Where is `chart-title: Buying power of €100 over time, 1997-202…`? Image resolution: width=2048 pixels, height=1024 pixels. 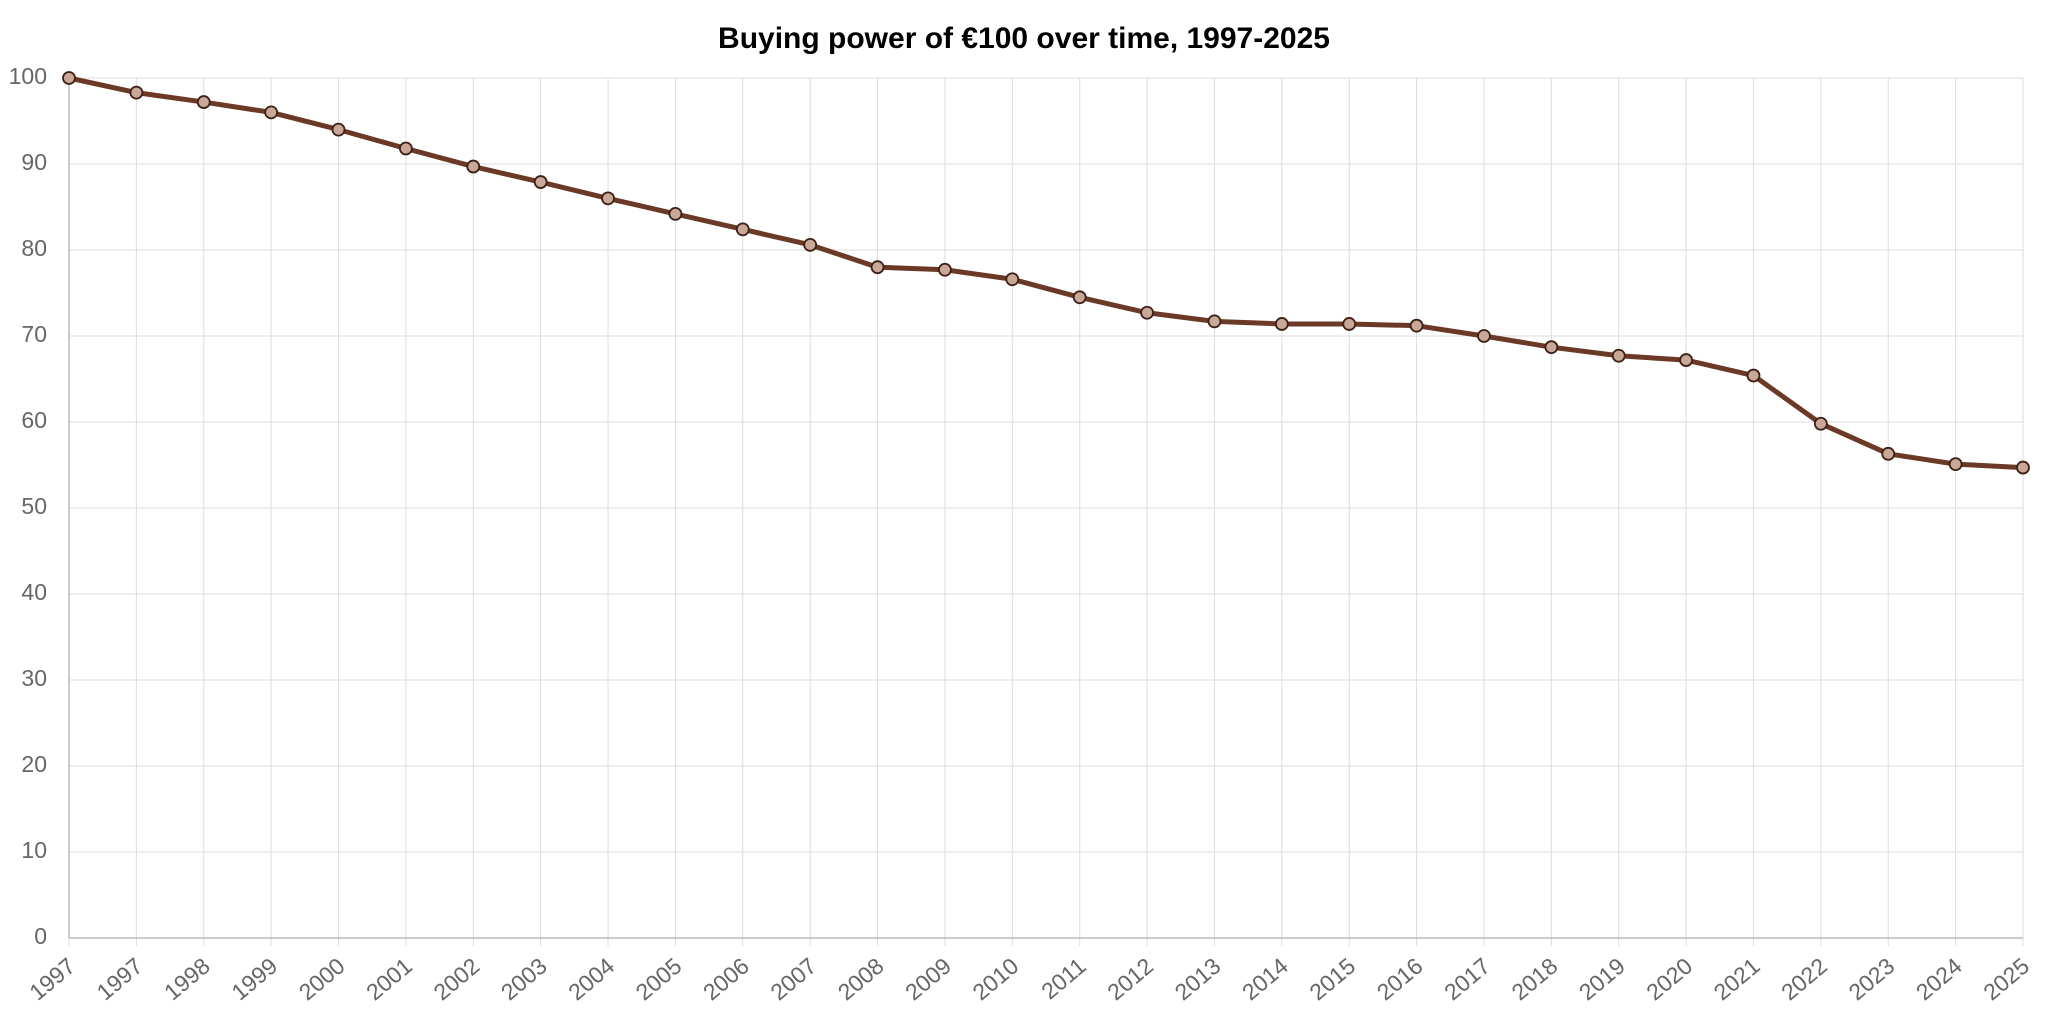 chart-title: Buying power of €100 over time, 1997-202… is located at coordinates (1024, 38).